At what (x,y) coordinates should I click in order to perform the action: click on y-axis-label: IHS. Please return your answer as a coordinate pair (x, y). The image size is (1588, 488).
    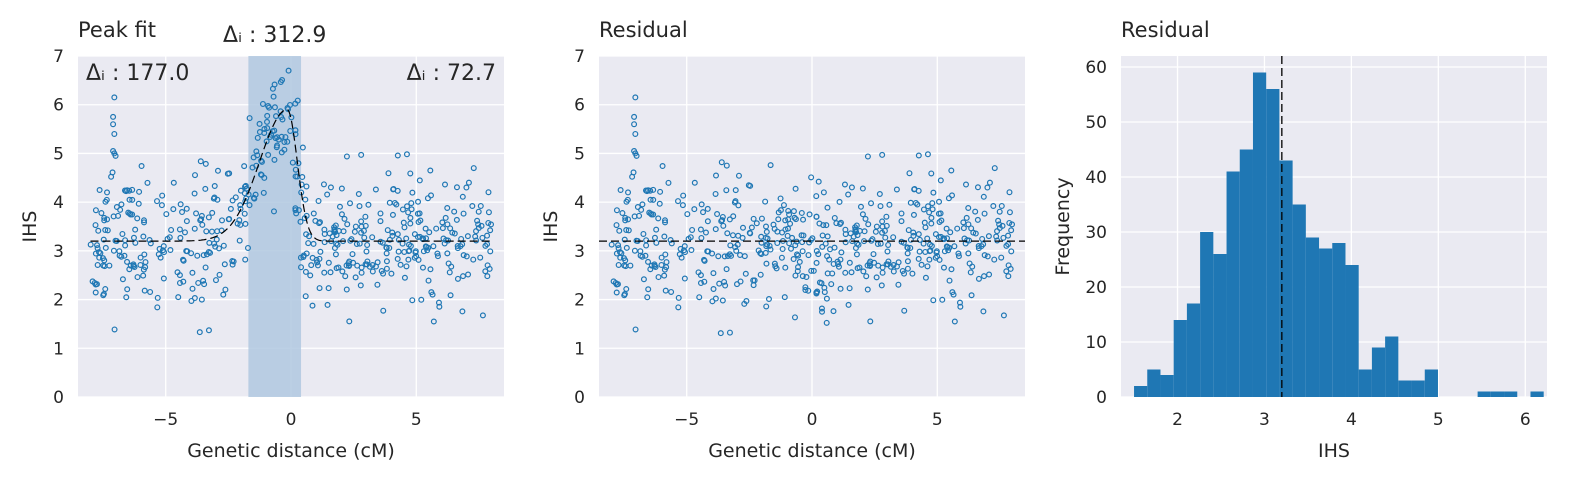
    Looking at the image, I should click on (30, 227).